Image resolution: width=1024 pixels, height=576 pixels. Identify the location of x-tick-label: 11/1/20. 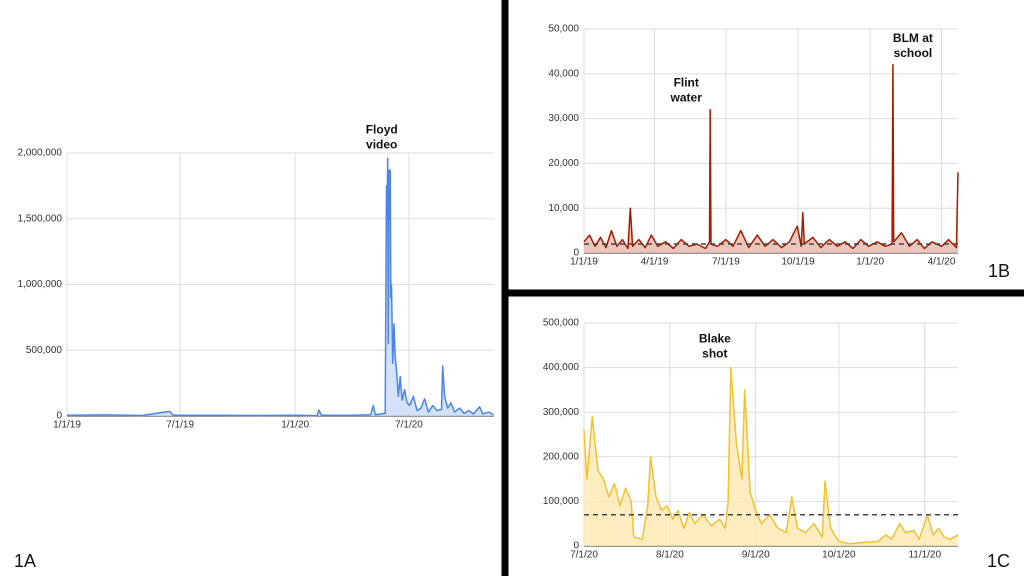
(924, 555).